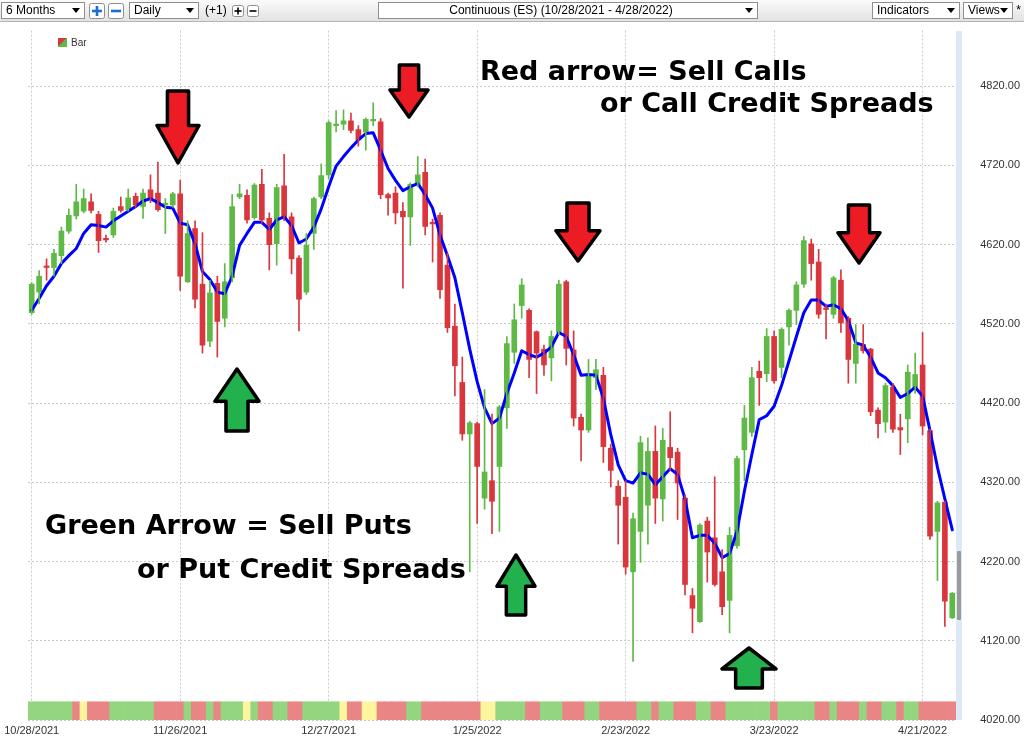 The width and height of the screenshot is (1024, 742). I want to click on x-tick-label: 10/28/2021, so click(32, 729).